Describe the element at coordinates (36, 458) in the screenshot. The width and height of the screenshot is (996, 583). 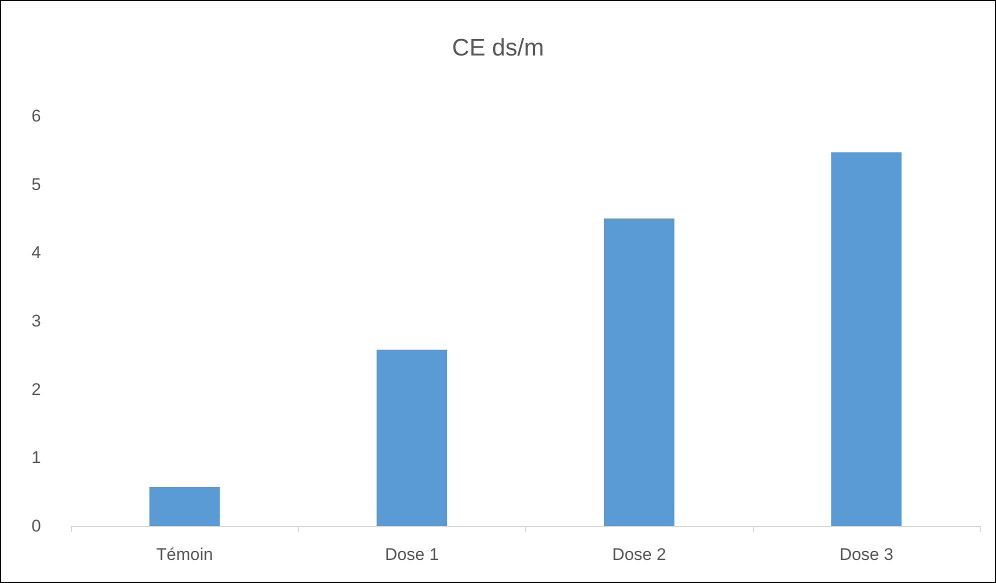
I see `y-tick-label: 1` at that location.